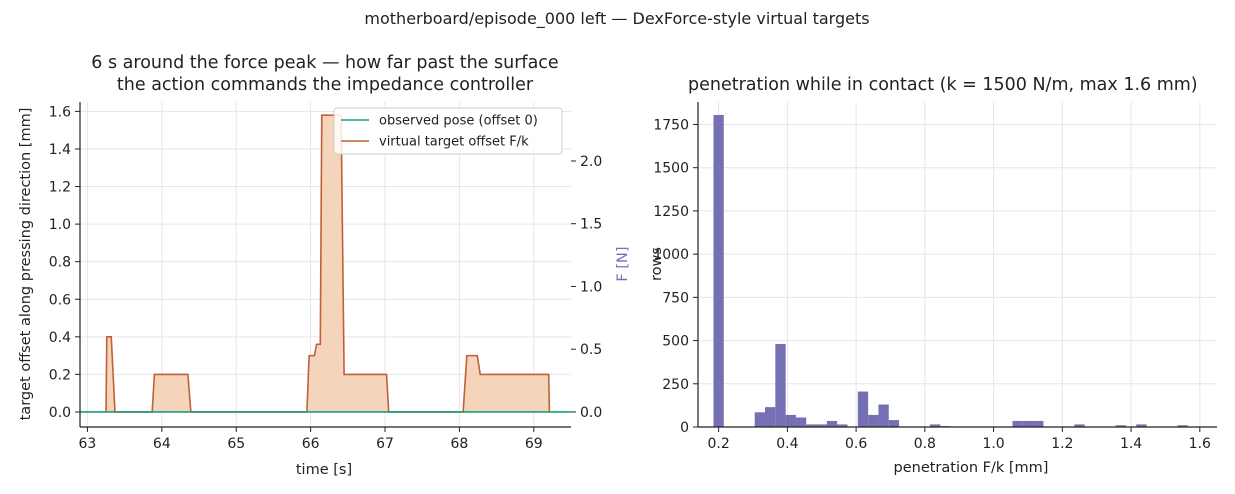 The height and width of the screenshot is (494, 1235). Describe the element at coordinates (162, 444) in the screenshot. I see `left-x-tick-label: 64` at that location.